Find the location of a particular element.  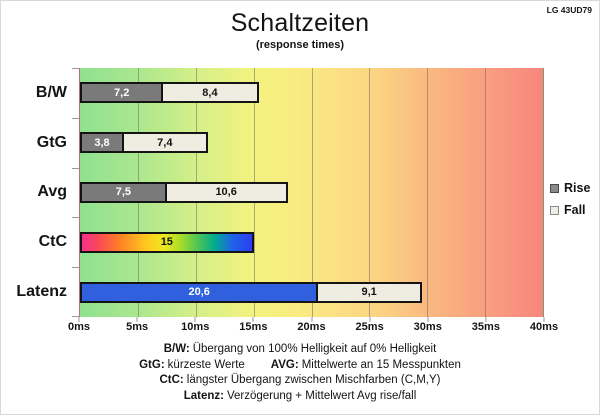

bar-segment-fall: 8,4 is located at coordinates (210, 93).